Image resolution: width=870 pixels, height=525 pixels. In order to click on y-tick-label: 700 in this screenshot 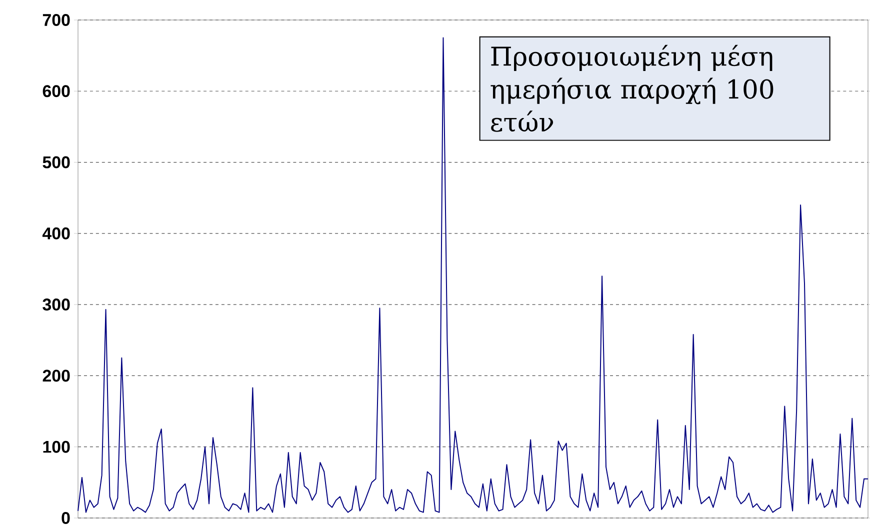, I will do `click(56, 20)`.